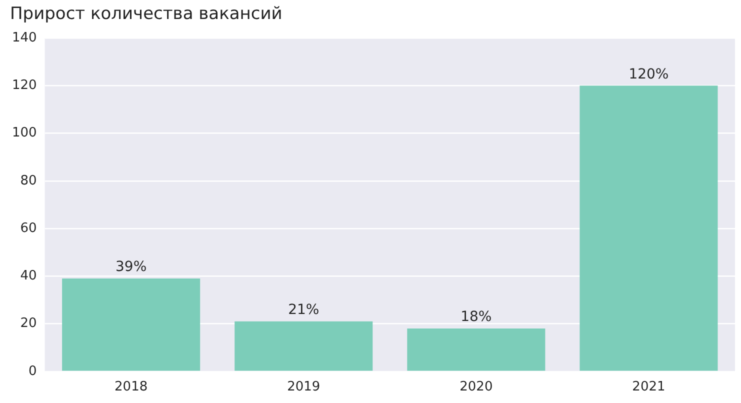  I want to click on y-tick-label: 80, so click(28, 180).